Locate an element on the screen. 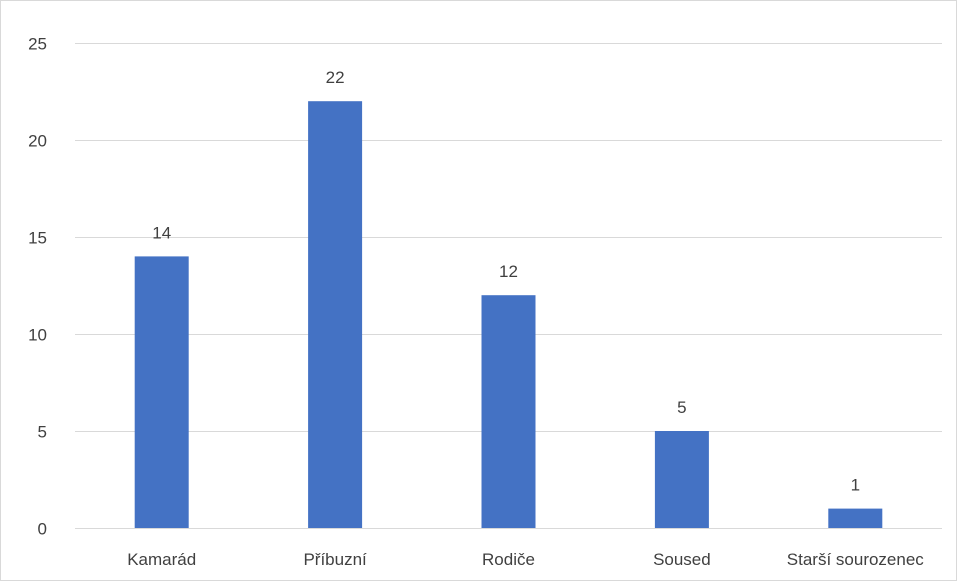  y-tick-label: 5 is located at coordinates (42, 432).